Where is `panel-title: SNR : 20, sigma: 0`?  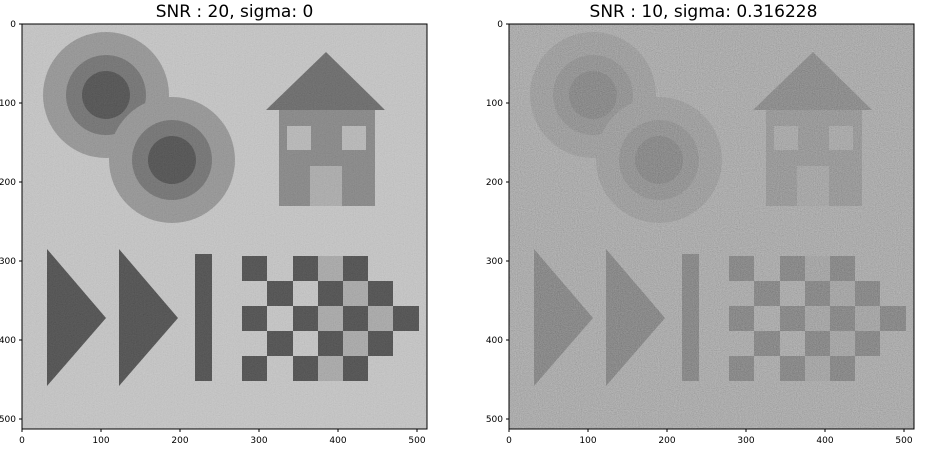 panel-title: SNR : 20, sigma: 0 is located at coordinates (234, 12).